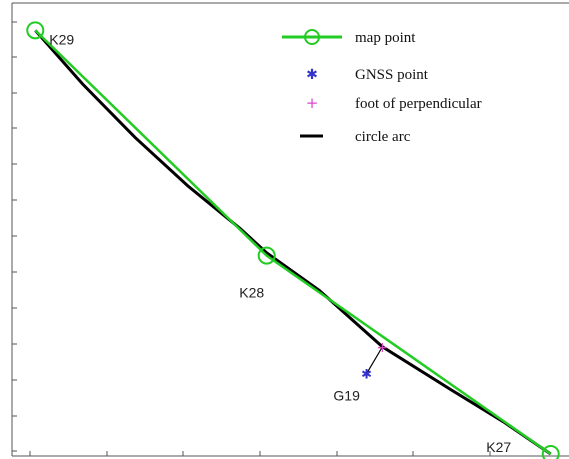  I want to click on point-label-g19: G19, so click(346, 396).